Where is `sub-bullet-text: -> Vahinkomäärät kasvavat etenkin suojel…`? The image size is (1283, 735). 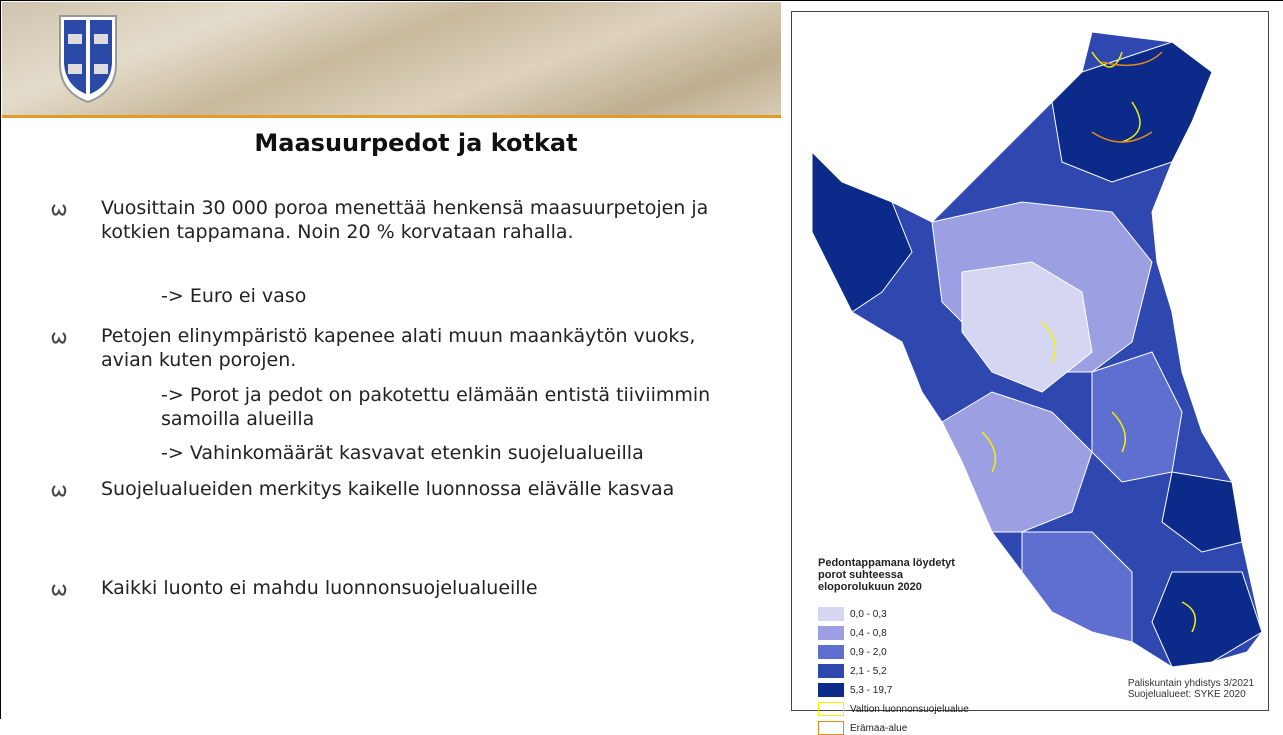 sub-bullet-text: -> Vahinkomäärät kasvavat etenkin suojel… is located at coordinates (402, 453).